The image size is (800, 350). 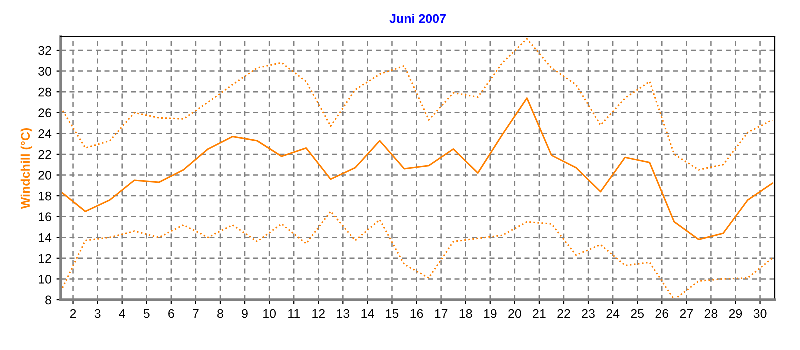 What do you see at coordinates (26, 169) in the screenshot?
I see `y-axis-title: Windchill (°C)` at bounding box center [26, 169].